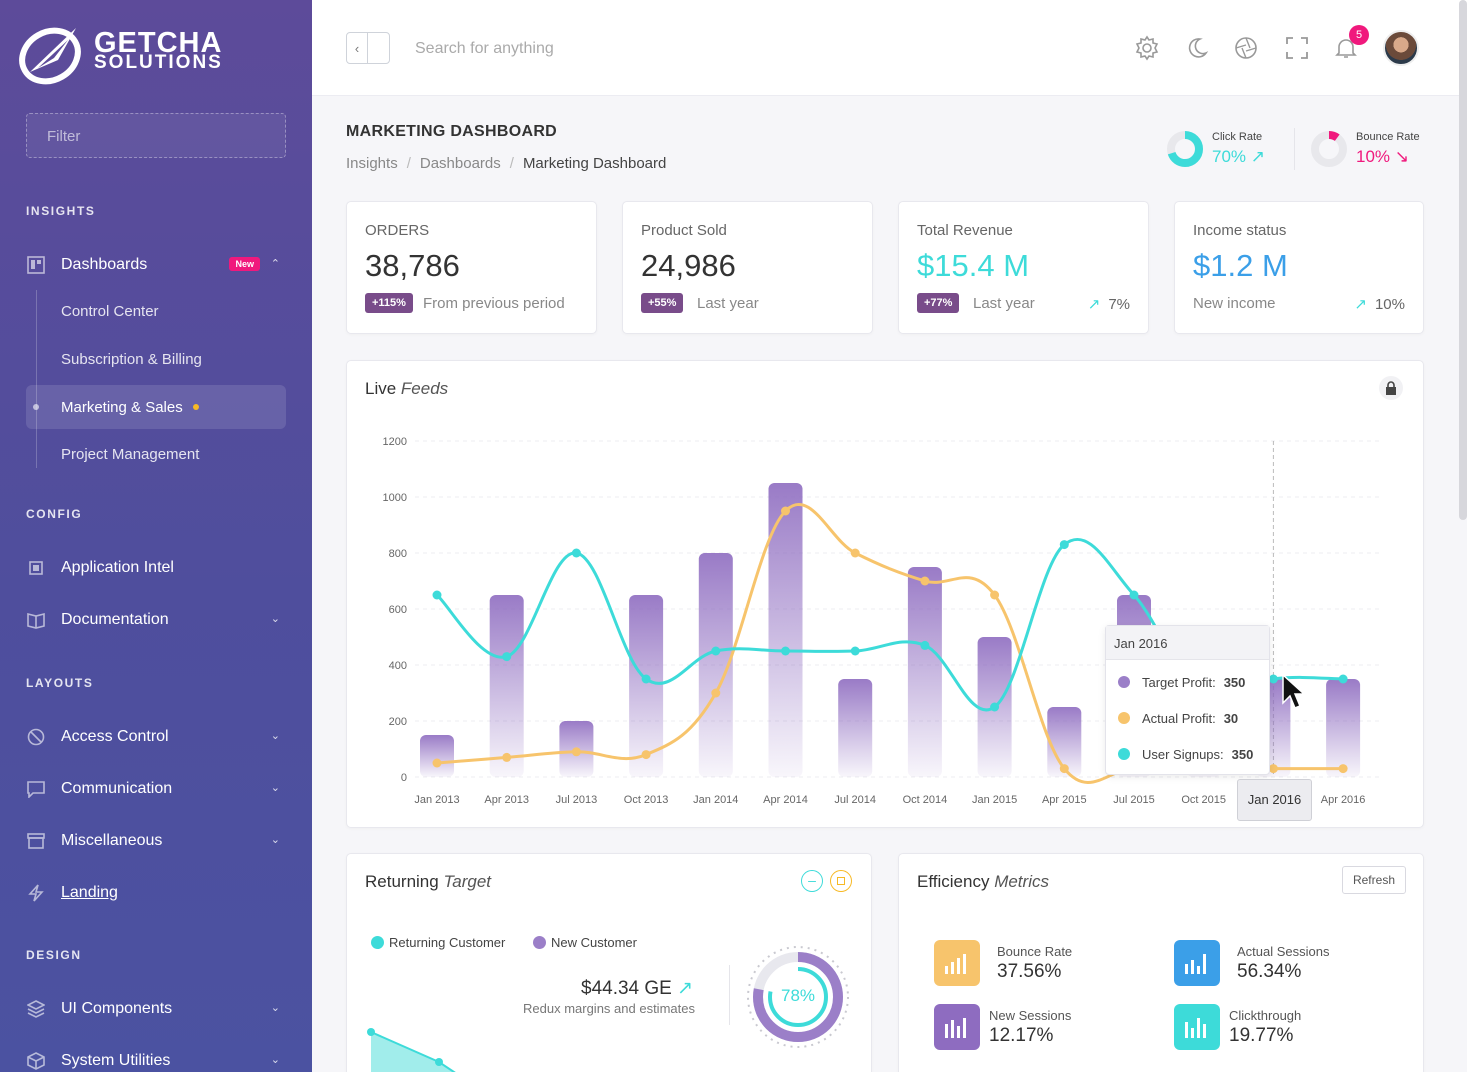  I want to click on sidebar-item-misc: Miscellaneous ⌄, so click(156, 841).